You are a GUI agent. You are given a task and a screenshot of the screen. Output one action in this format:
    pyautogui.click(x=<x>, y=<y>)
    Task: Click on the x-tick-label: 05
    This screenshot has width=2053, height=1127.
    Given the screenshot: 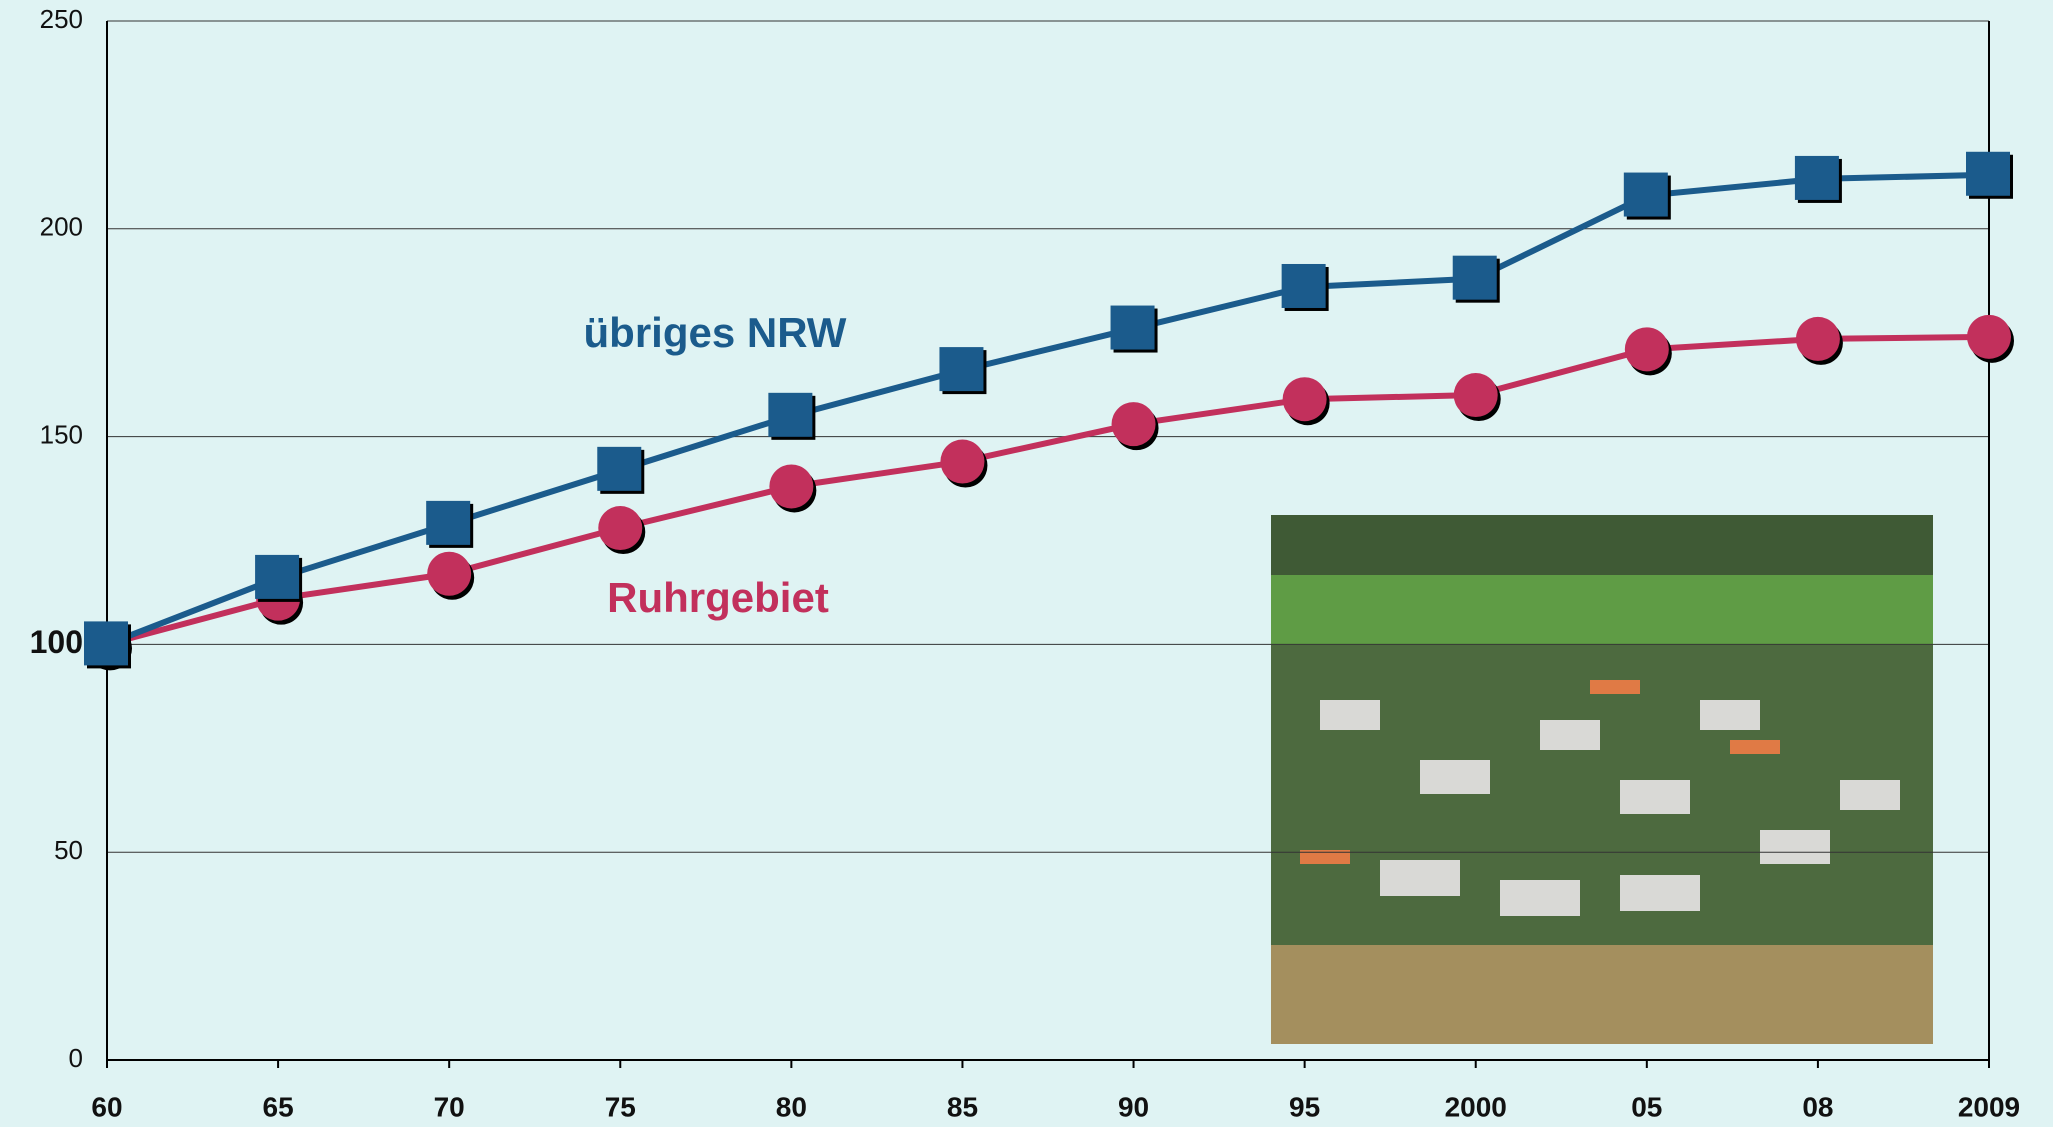 What is the action you would take?
    pyautogui.click(x=1646, y=1106)
    